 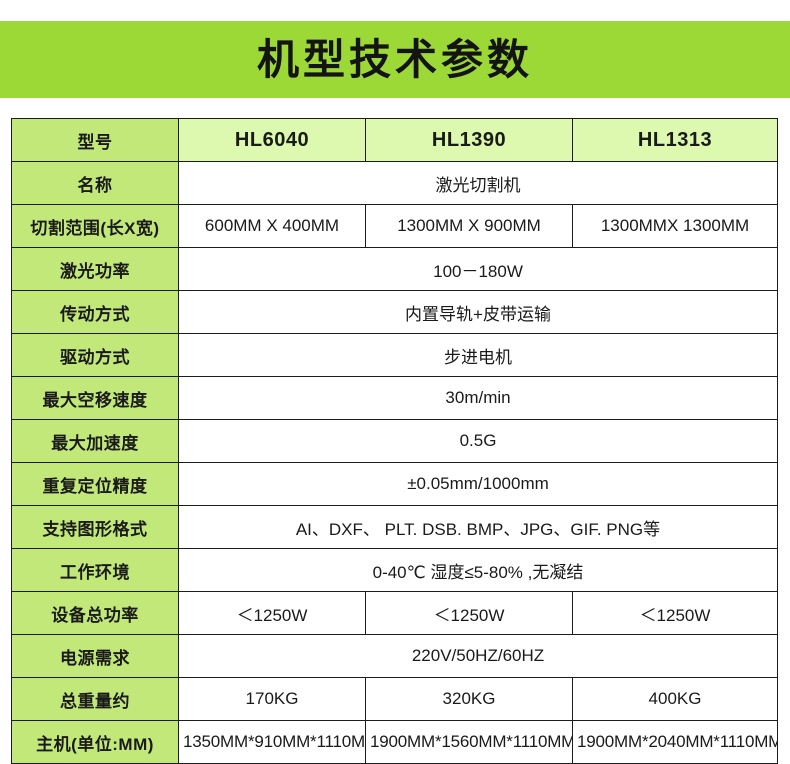 What do you see at coordinates (469, 742) in the screenshot?
I see `row-value-cell: 1900MM*1560MM*1110MM` at bounding box center [469, 742].